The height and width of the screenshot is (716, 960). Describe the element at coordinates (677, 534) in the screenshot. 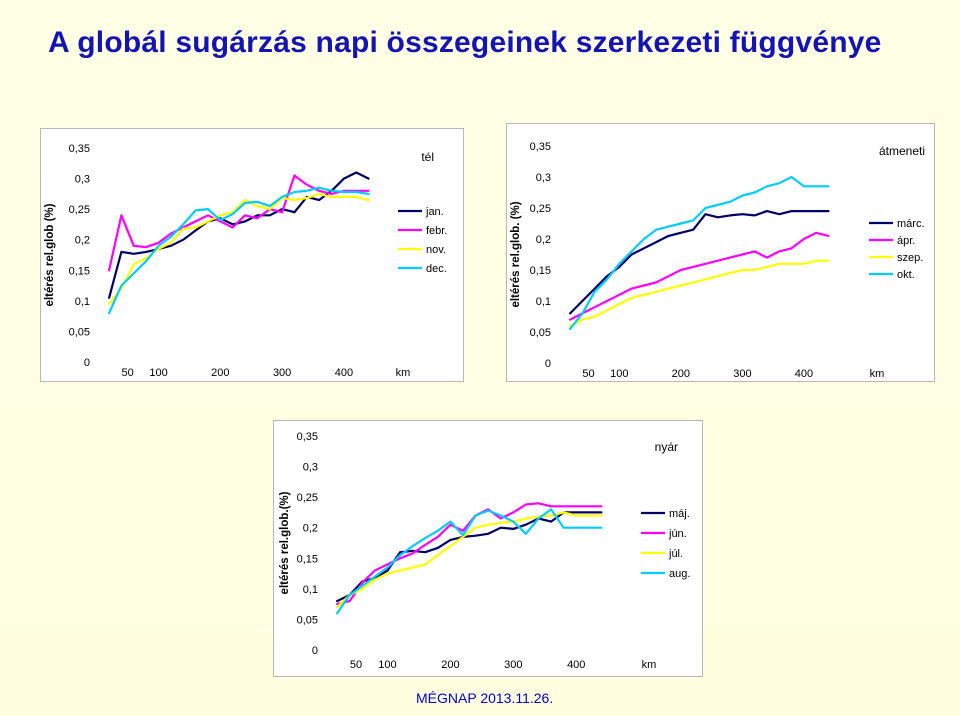

I see `legend-label: jún.` at that location.